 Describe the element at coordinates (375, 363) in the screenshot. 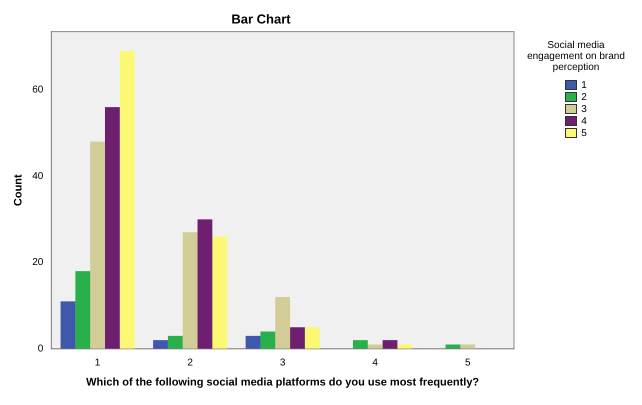

I see `x-tick-label: 4` at that location.